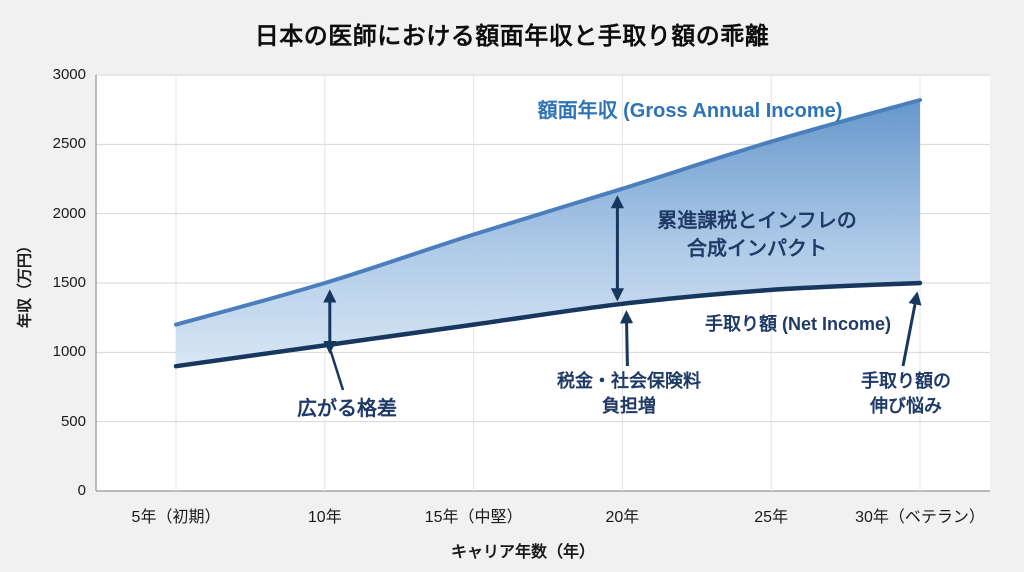 The width and height of the screenshot is (1024, 572). What do you see at coordinates (906, 394) in the screenshot?
I see `net-stagnation-annotation: 手取り額の 伸び悩み` at bounding box center [906, 394].